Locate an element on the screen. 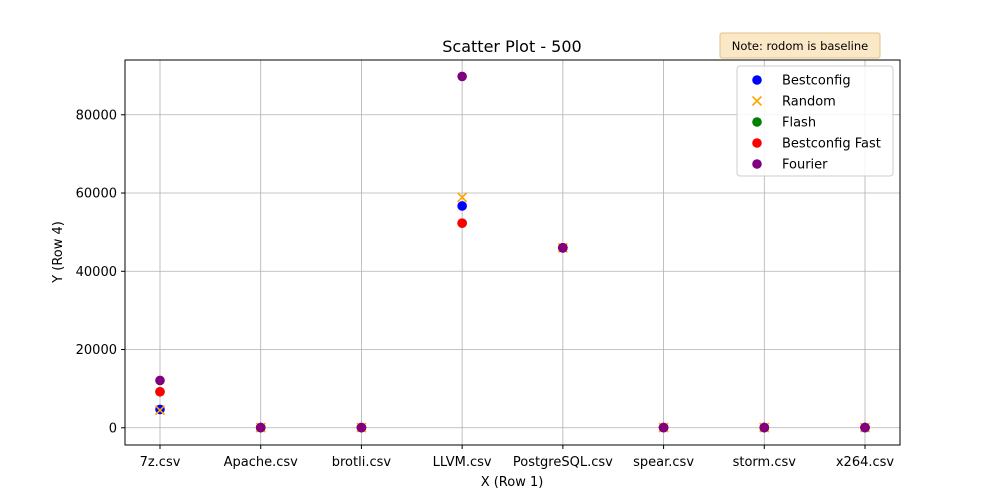 This screenshot has width=1000, height=500. legend-item: Flash is located at coordinates (784, 123).